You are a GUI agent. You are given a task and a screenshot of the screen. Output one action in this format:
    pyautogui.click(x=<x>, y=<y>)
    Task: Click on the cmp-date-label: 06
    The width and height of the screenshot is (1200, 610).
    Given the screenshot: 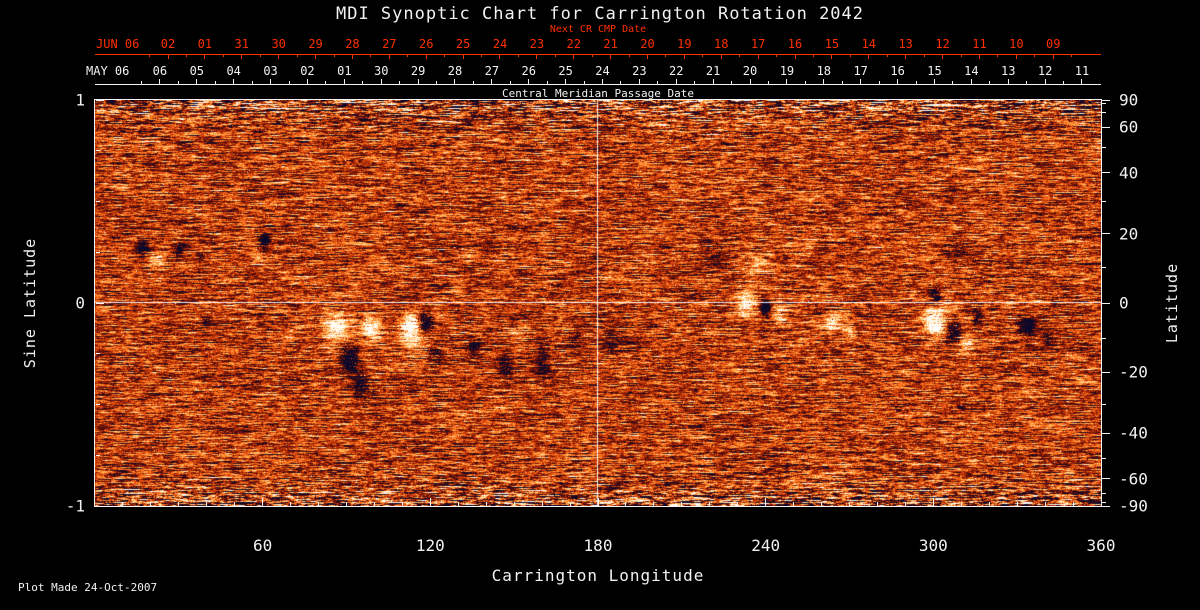 What is the action you would take?
    pyautogui.click(x=160, y=71)
    